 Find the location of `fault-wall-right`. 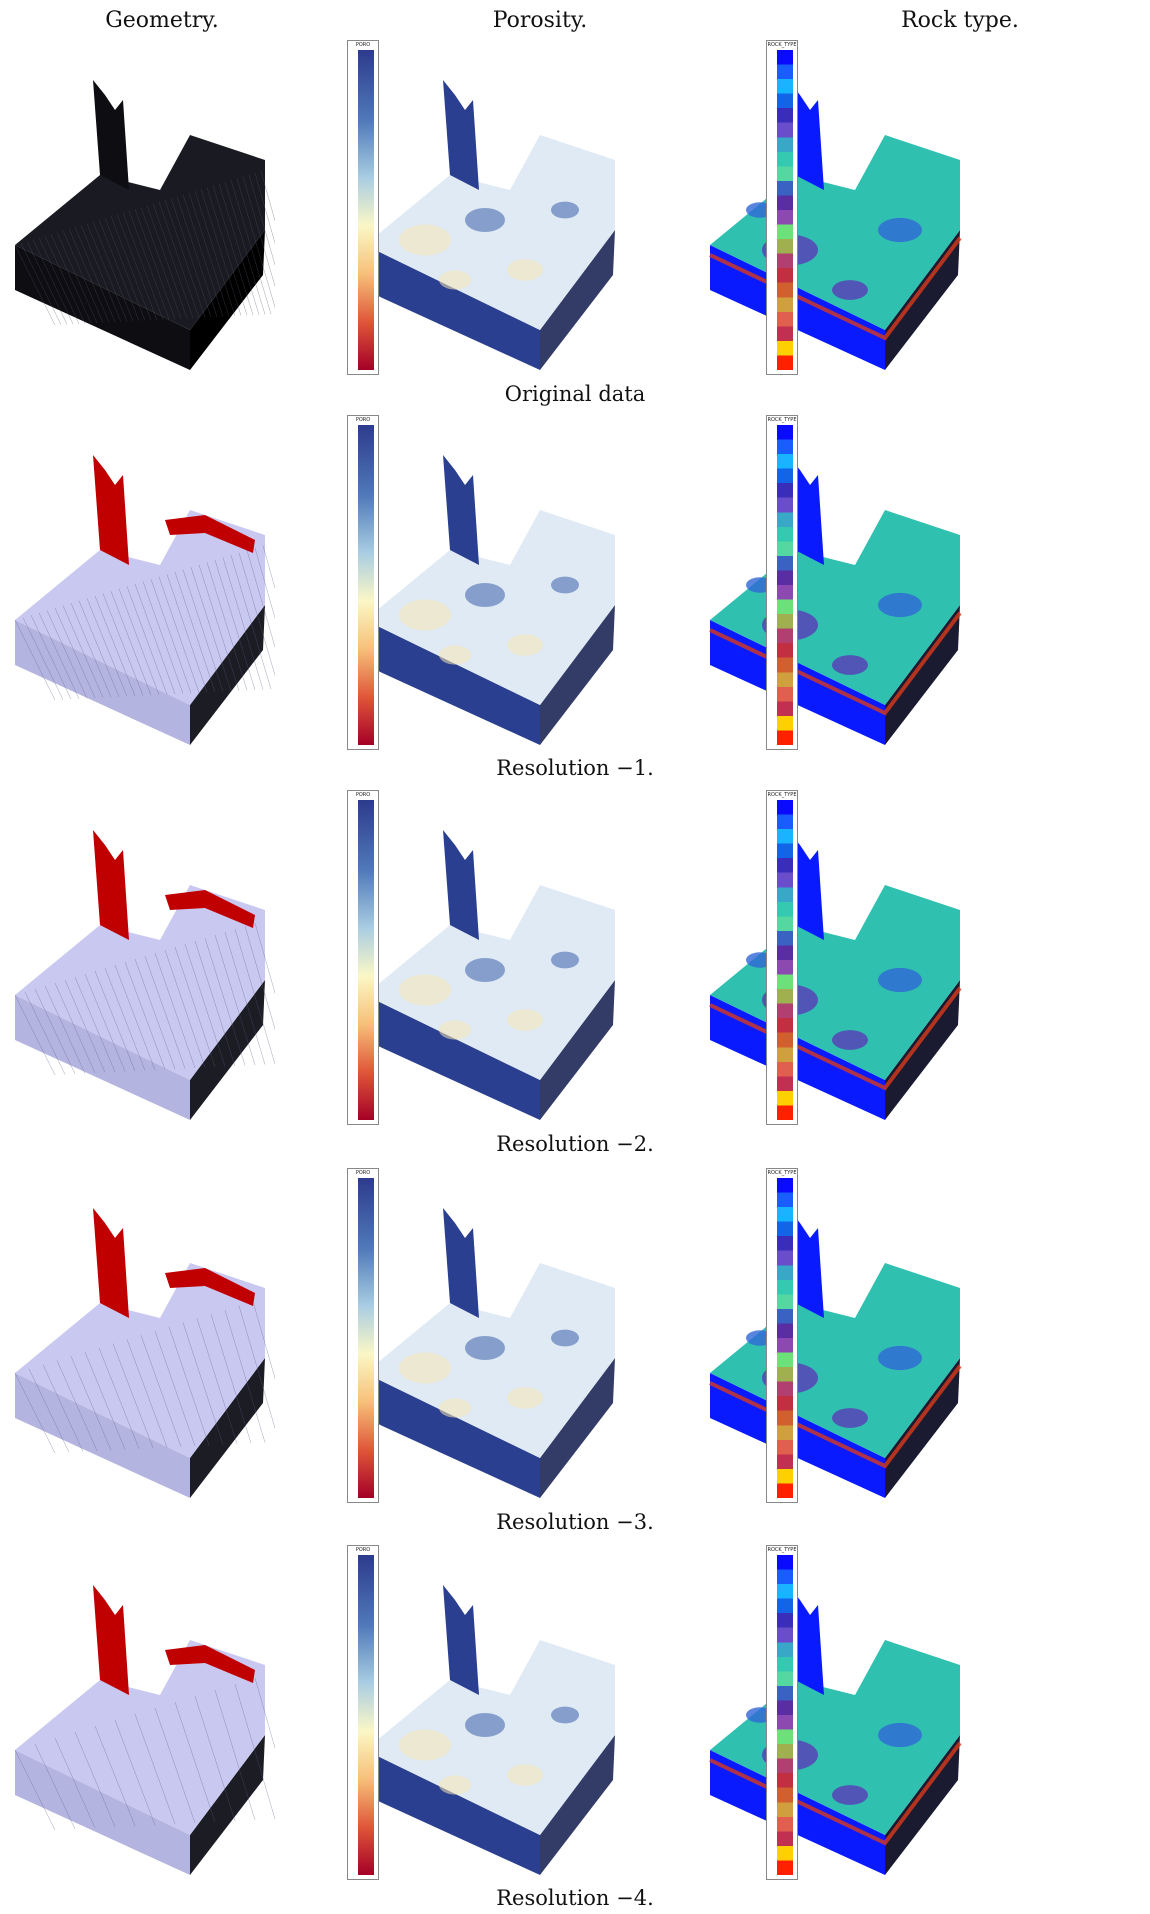

fault-wall-right is located at coordinates (210, 534).